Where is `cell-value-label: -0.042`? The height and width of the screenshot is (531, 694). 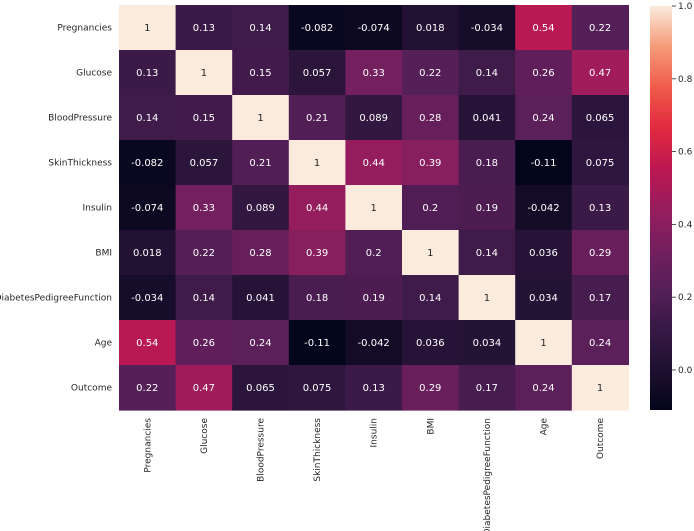 cell-value-label: -0.042 is located at coordinates (374, 343).